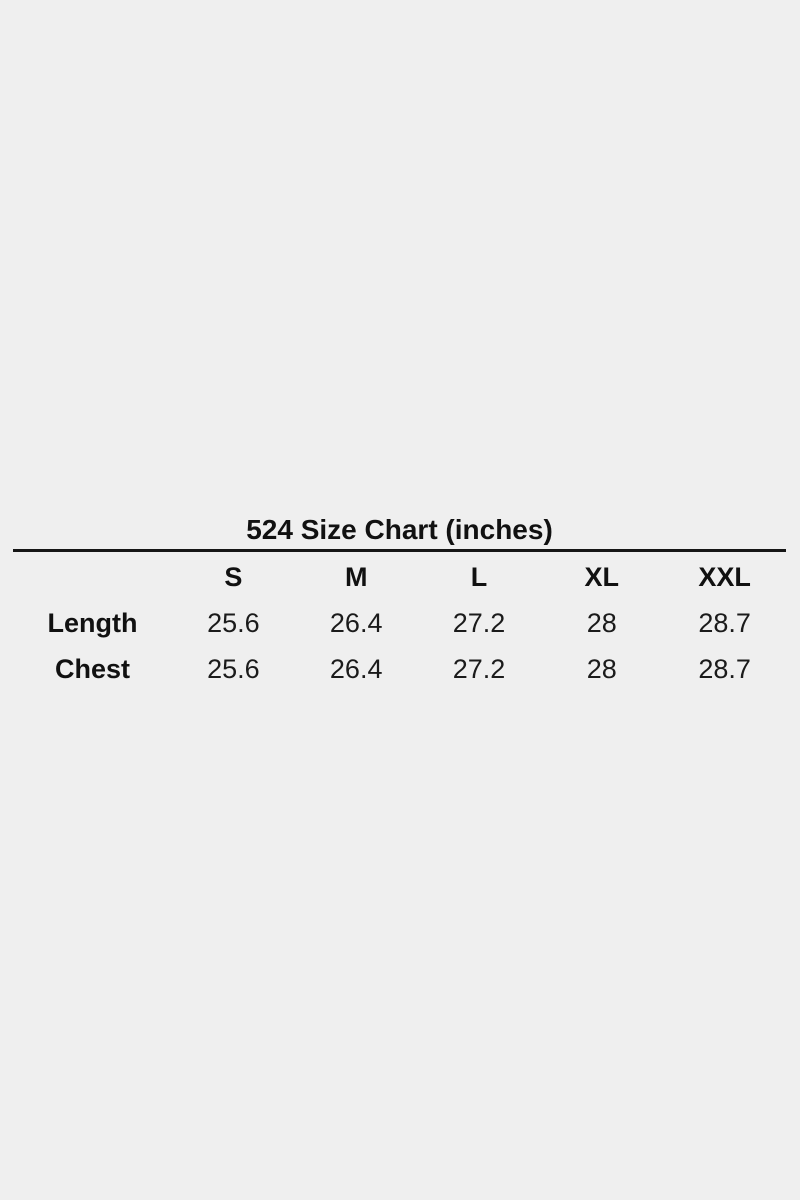  I want to click on row-label-length: Length, so click(92, 622).